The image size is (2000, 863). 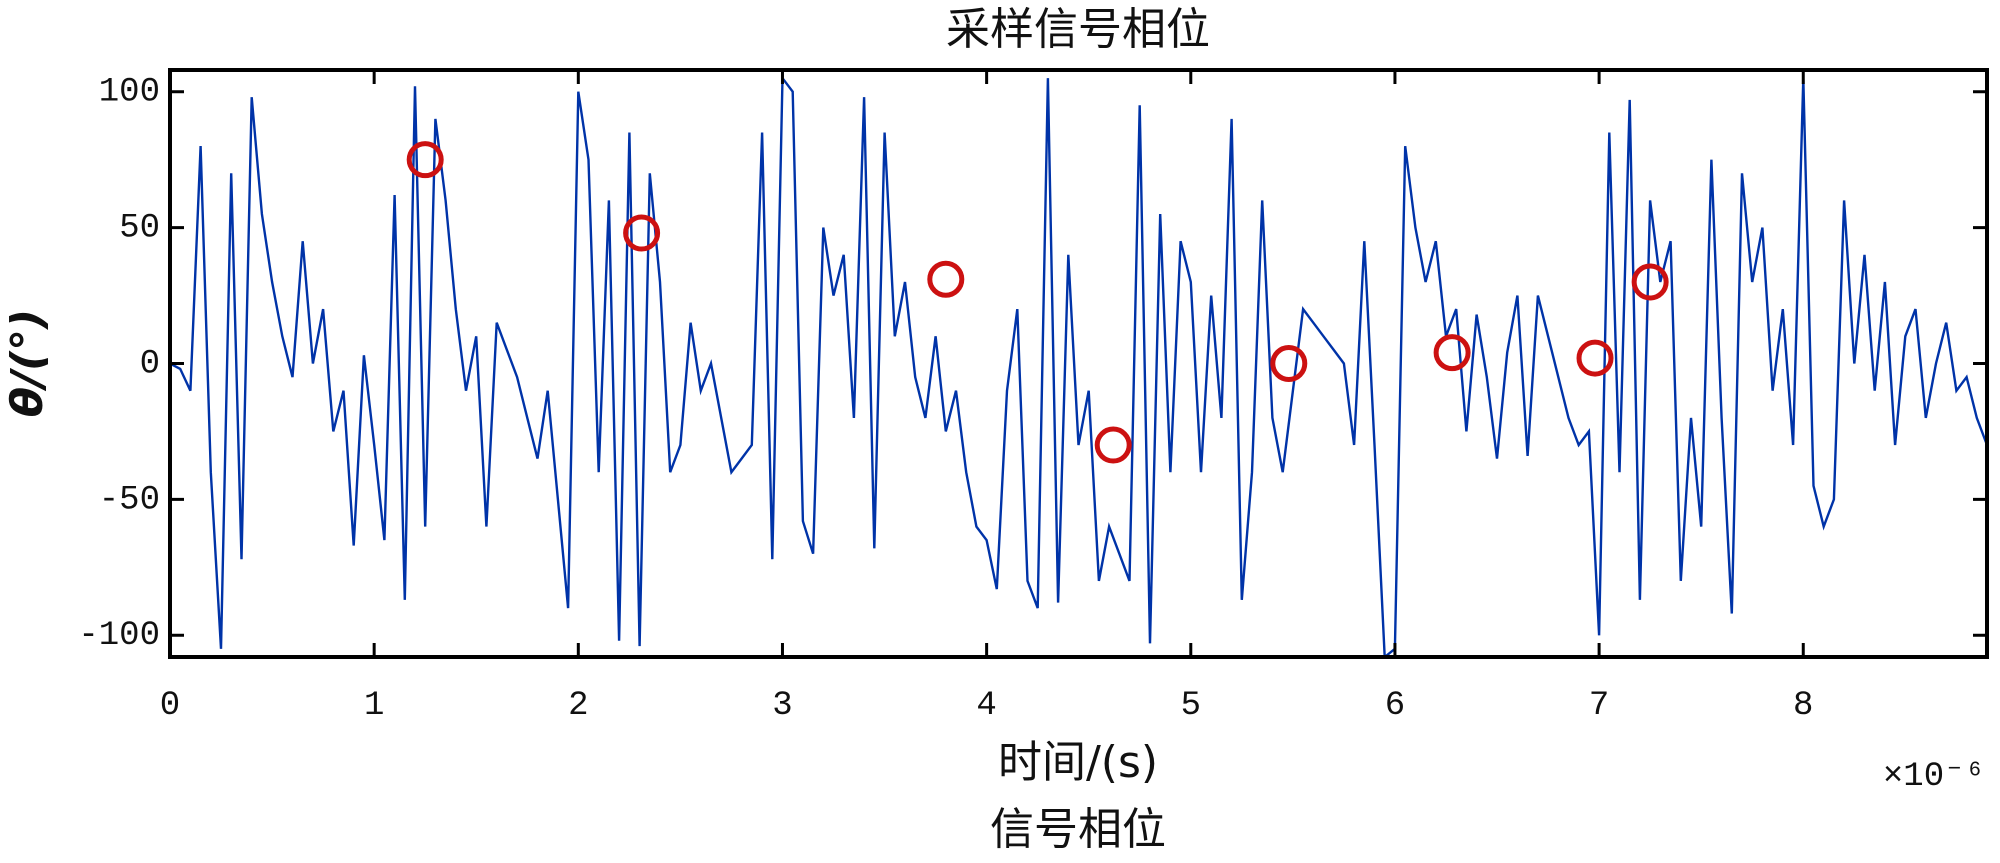 I want to click on x-tick-label: 4, so click(x=986, y=706).